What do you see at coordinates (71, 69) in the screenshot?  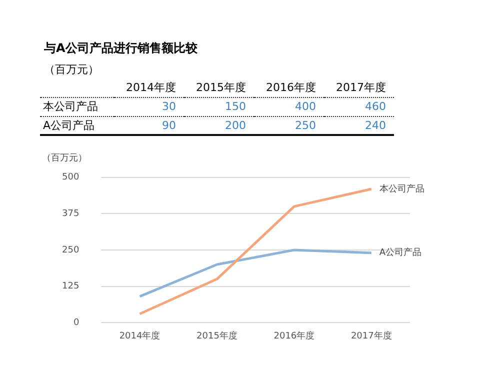 I see `chart-subtitle: （百万元）` at bounding box center [71, 69].